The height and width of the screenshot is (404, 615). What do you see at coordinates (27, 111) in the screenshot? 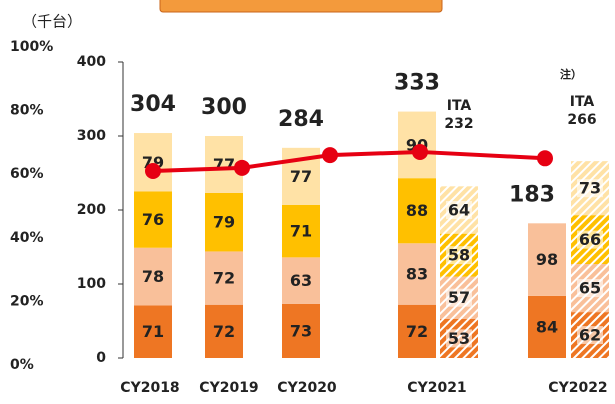
I see `y2-tick-label: 80%` at bounding box center [27, 111].